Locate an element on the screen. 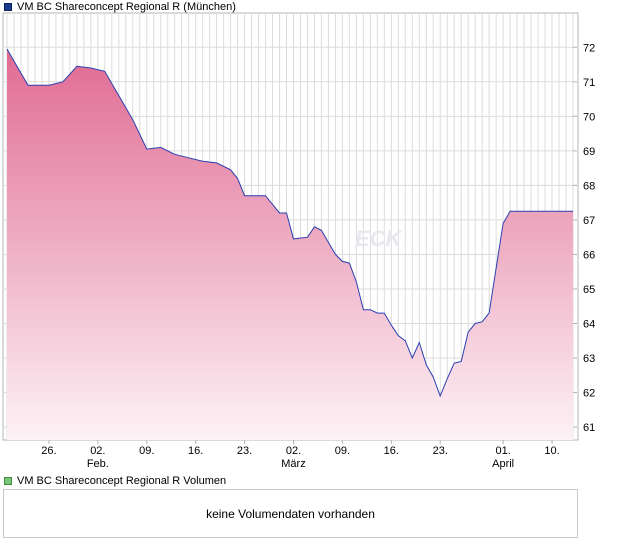 This screenshot has width=620, height=546. volume-legend-swatch is located at coordinates (8, 481).